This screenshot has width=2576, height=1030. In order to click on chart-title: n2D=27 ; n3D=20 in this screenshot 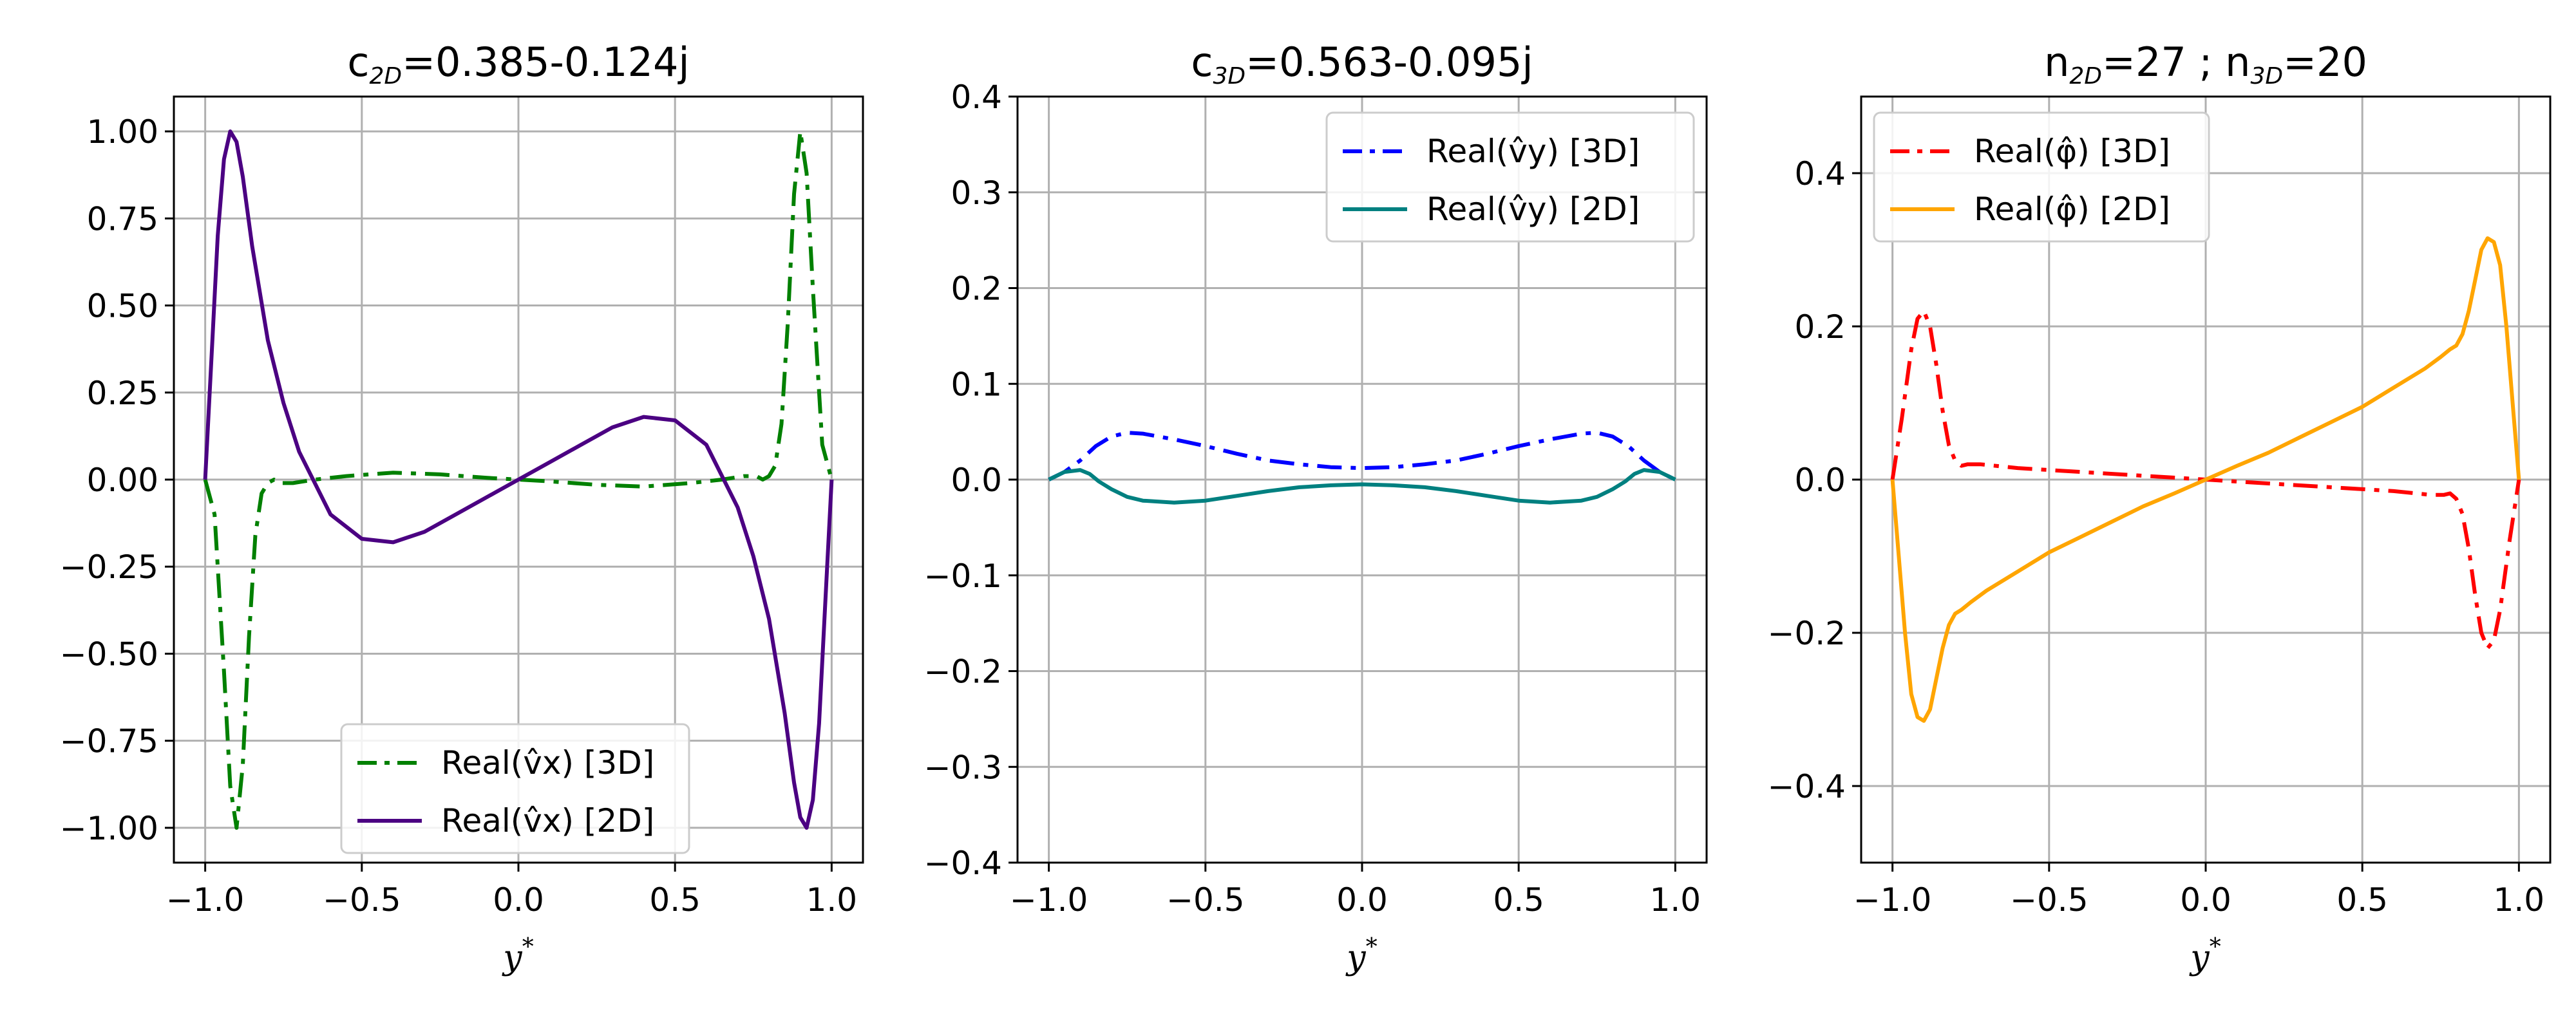, I will do `click(2205, 64)`.